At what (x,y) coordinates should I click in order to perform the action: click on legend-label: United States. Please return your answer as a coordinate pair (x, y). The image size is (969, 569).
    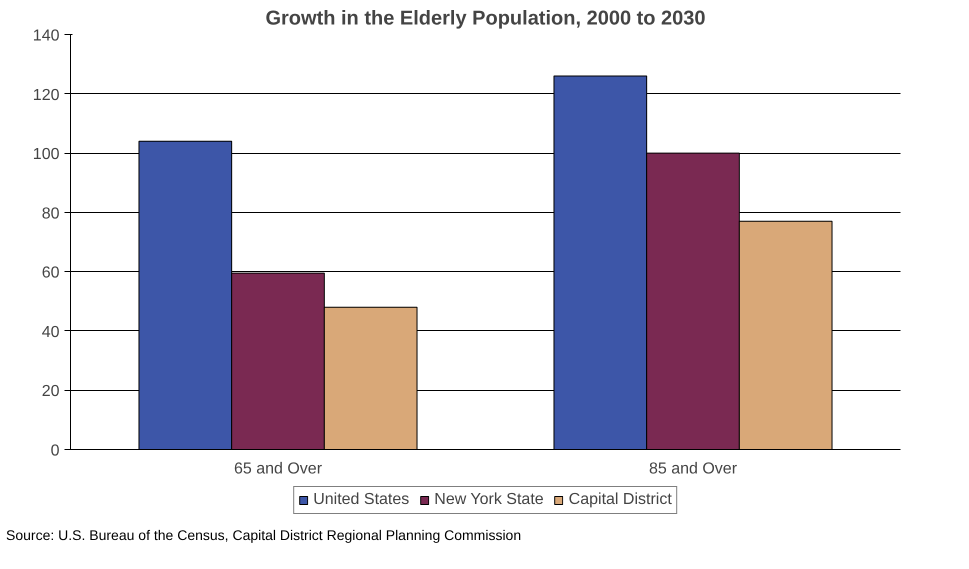
    Looking at the image, I should click on (361, 500).